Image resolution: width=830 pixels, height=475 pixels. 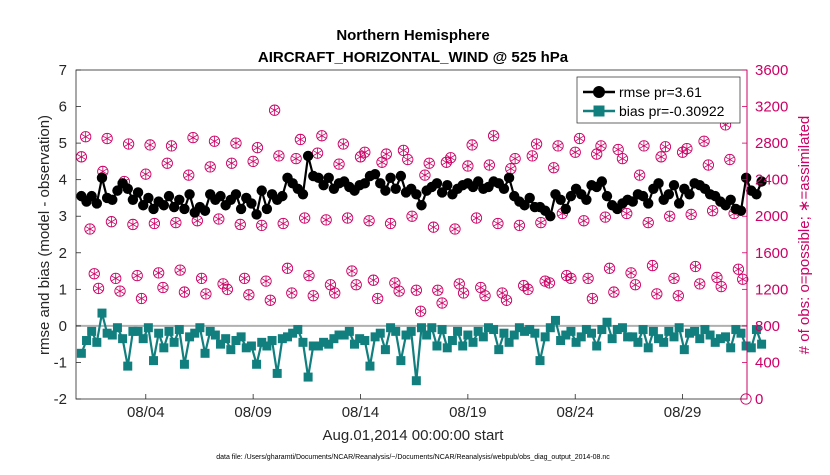 I want to click on y-right-tick-label: 2400, so click(x=771, y=180).